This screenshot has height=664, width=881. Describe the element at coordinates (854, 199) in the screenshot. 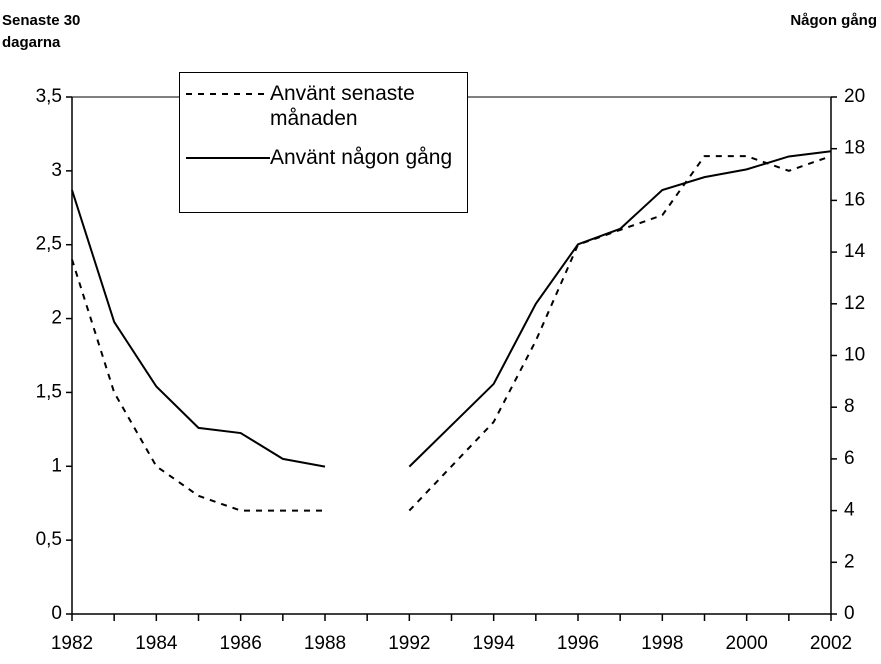

I see `y2-tick-label: 16` at that location.